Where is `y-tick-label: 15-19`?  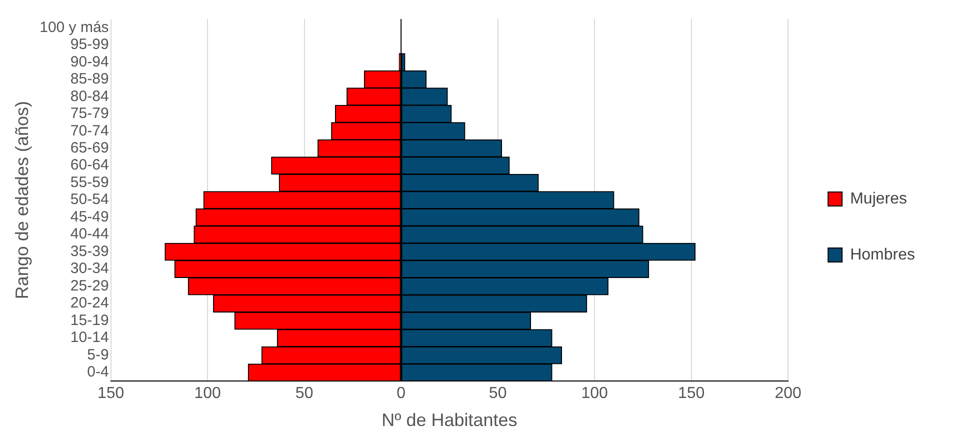 y-tick-label: 15-19 is located at coordinates (89, 320).